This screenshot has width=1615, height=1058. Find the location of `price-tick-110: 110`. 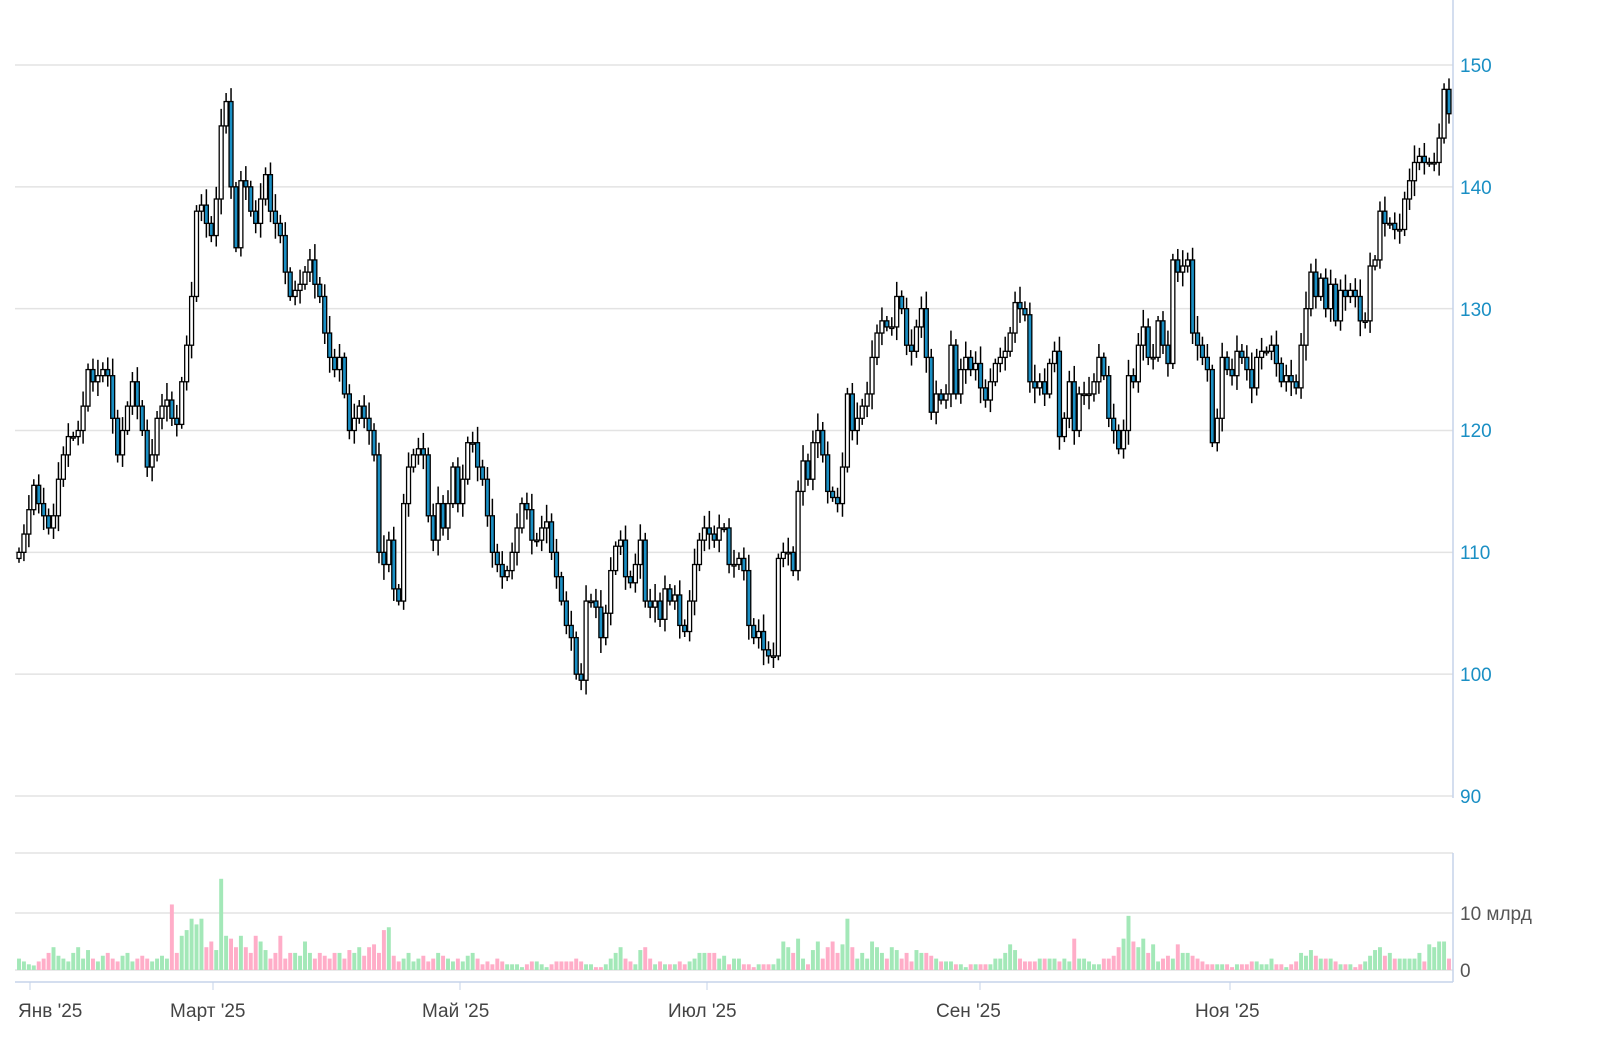

price-tick-110: 110 is located at coordinates (1475, 553).